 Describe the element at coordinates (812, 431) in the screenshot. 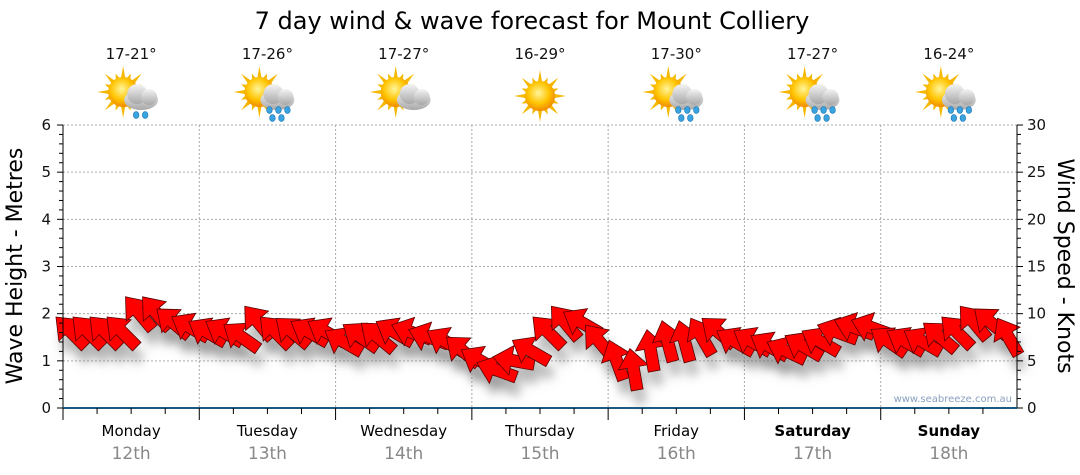

I see `day-label: Saturday` at that location.